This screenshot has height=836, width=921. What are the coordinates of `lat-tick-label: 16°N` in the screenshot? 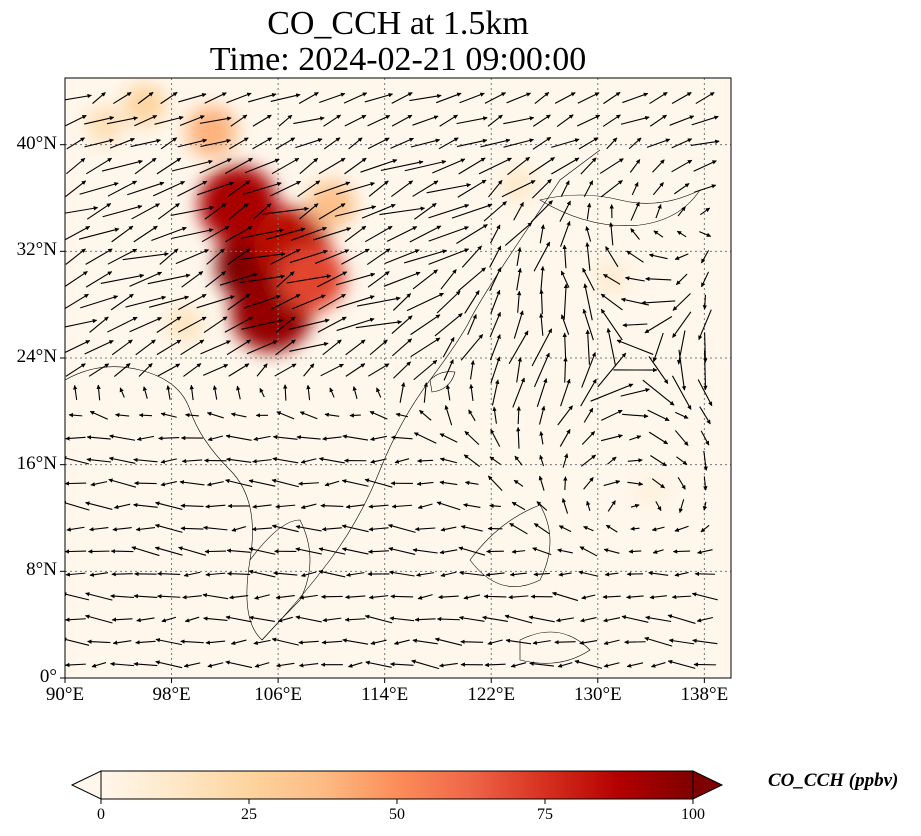 It's located at (36, 463).